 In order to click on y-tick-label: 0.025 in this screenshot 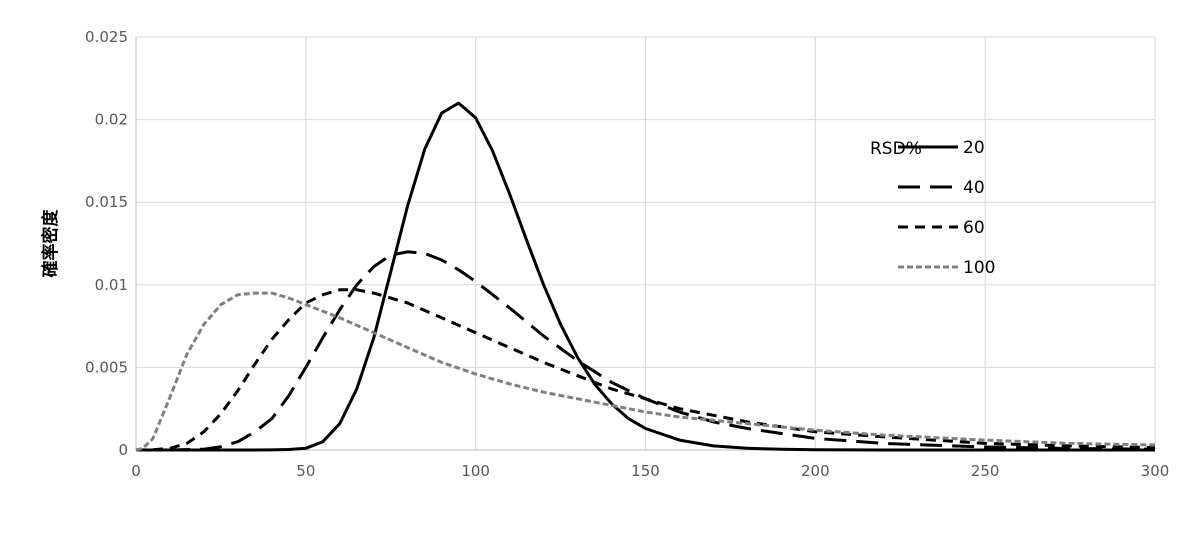, I will do `click(106, 37)`.